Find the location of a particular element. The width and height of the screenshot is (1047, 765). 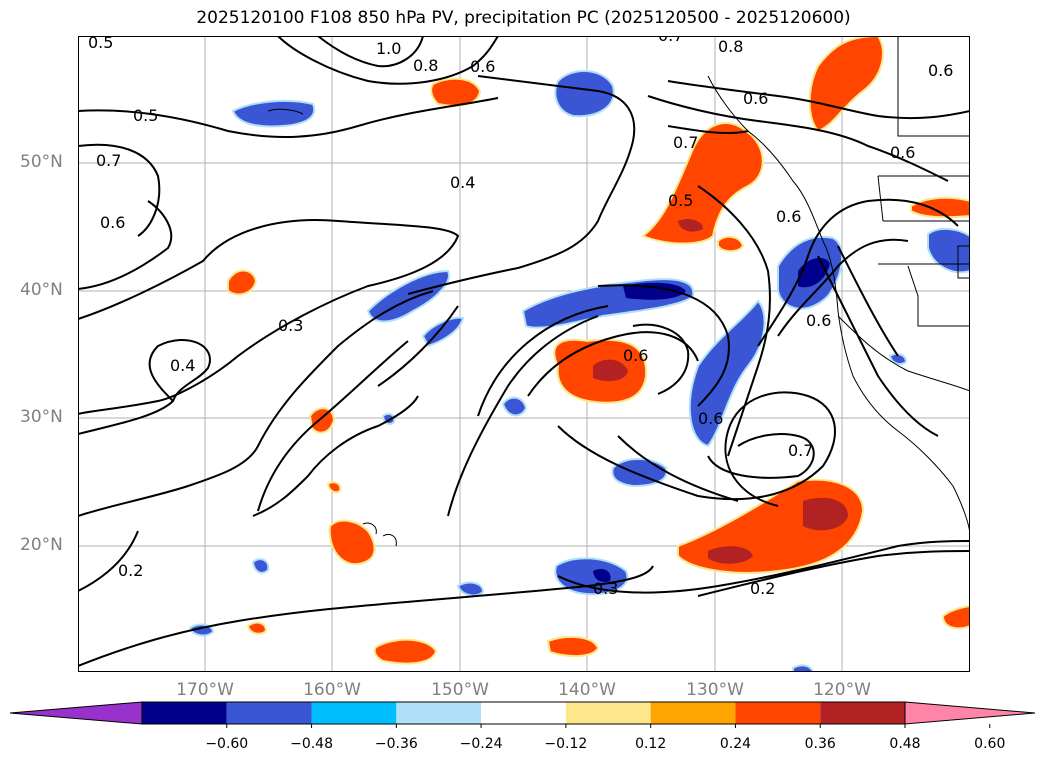

colorbar-tick-label: −0.36 is located at coordinates (396, 744).